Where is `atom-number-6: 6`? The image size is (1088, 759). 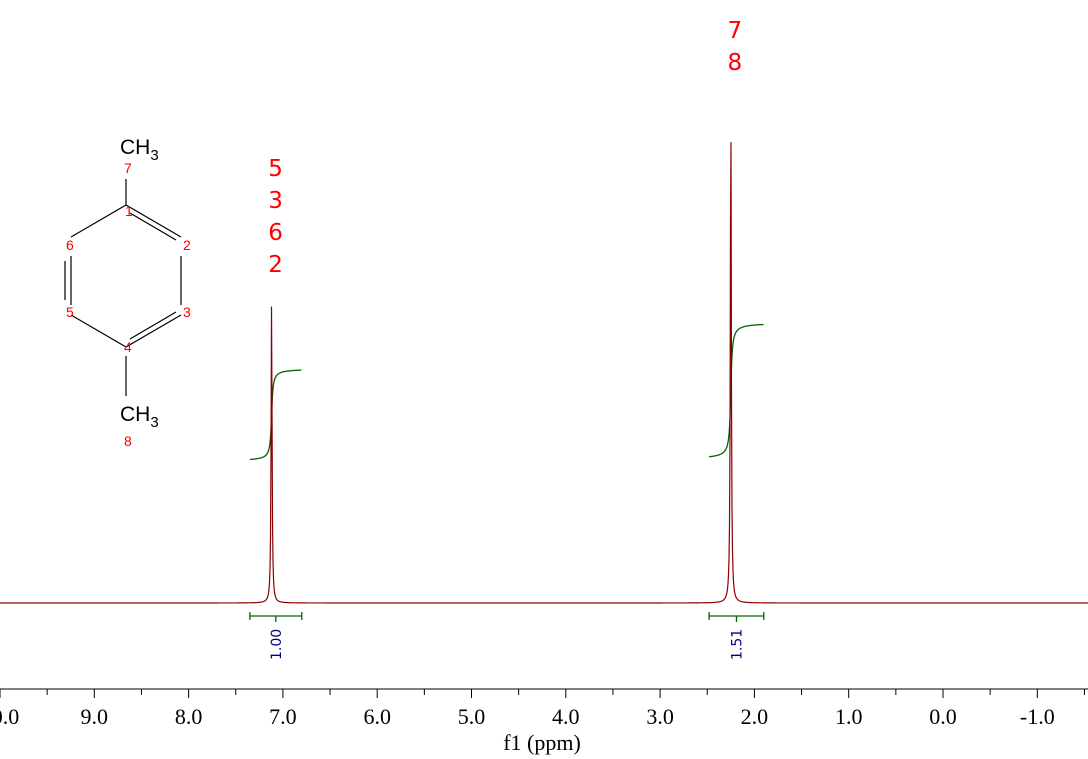
atom-number-6: 6 is located at coordinates (70, 245).